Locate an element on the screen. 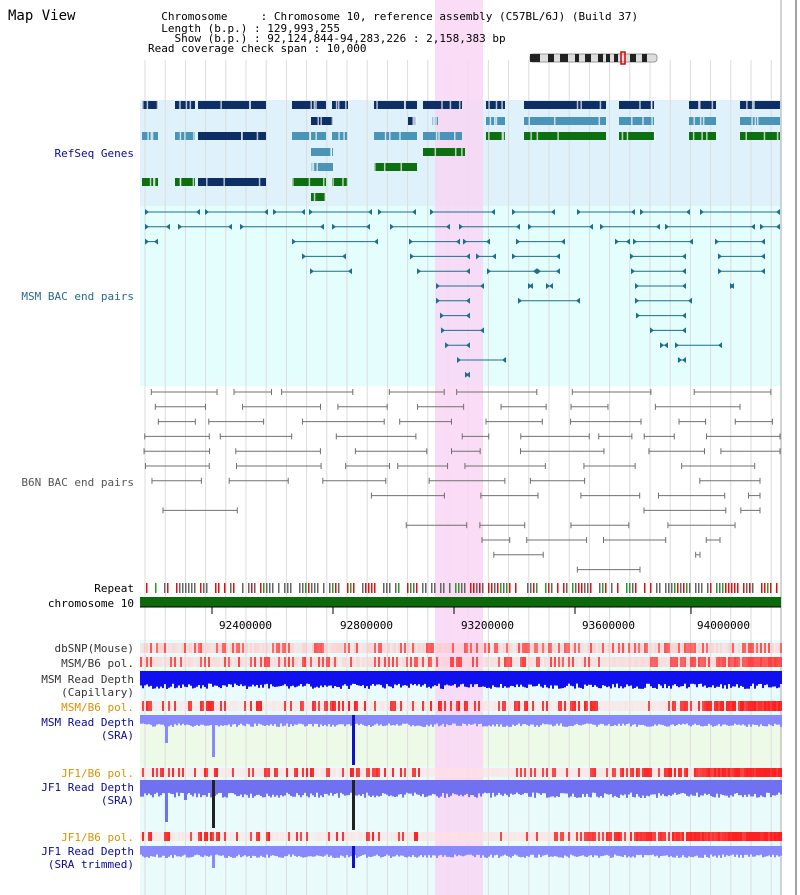 Image resolution: width=800 pixels, height=895 pixels. refseq-gene is located at coordinates (185, 182).